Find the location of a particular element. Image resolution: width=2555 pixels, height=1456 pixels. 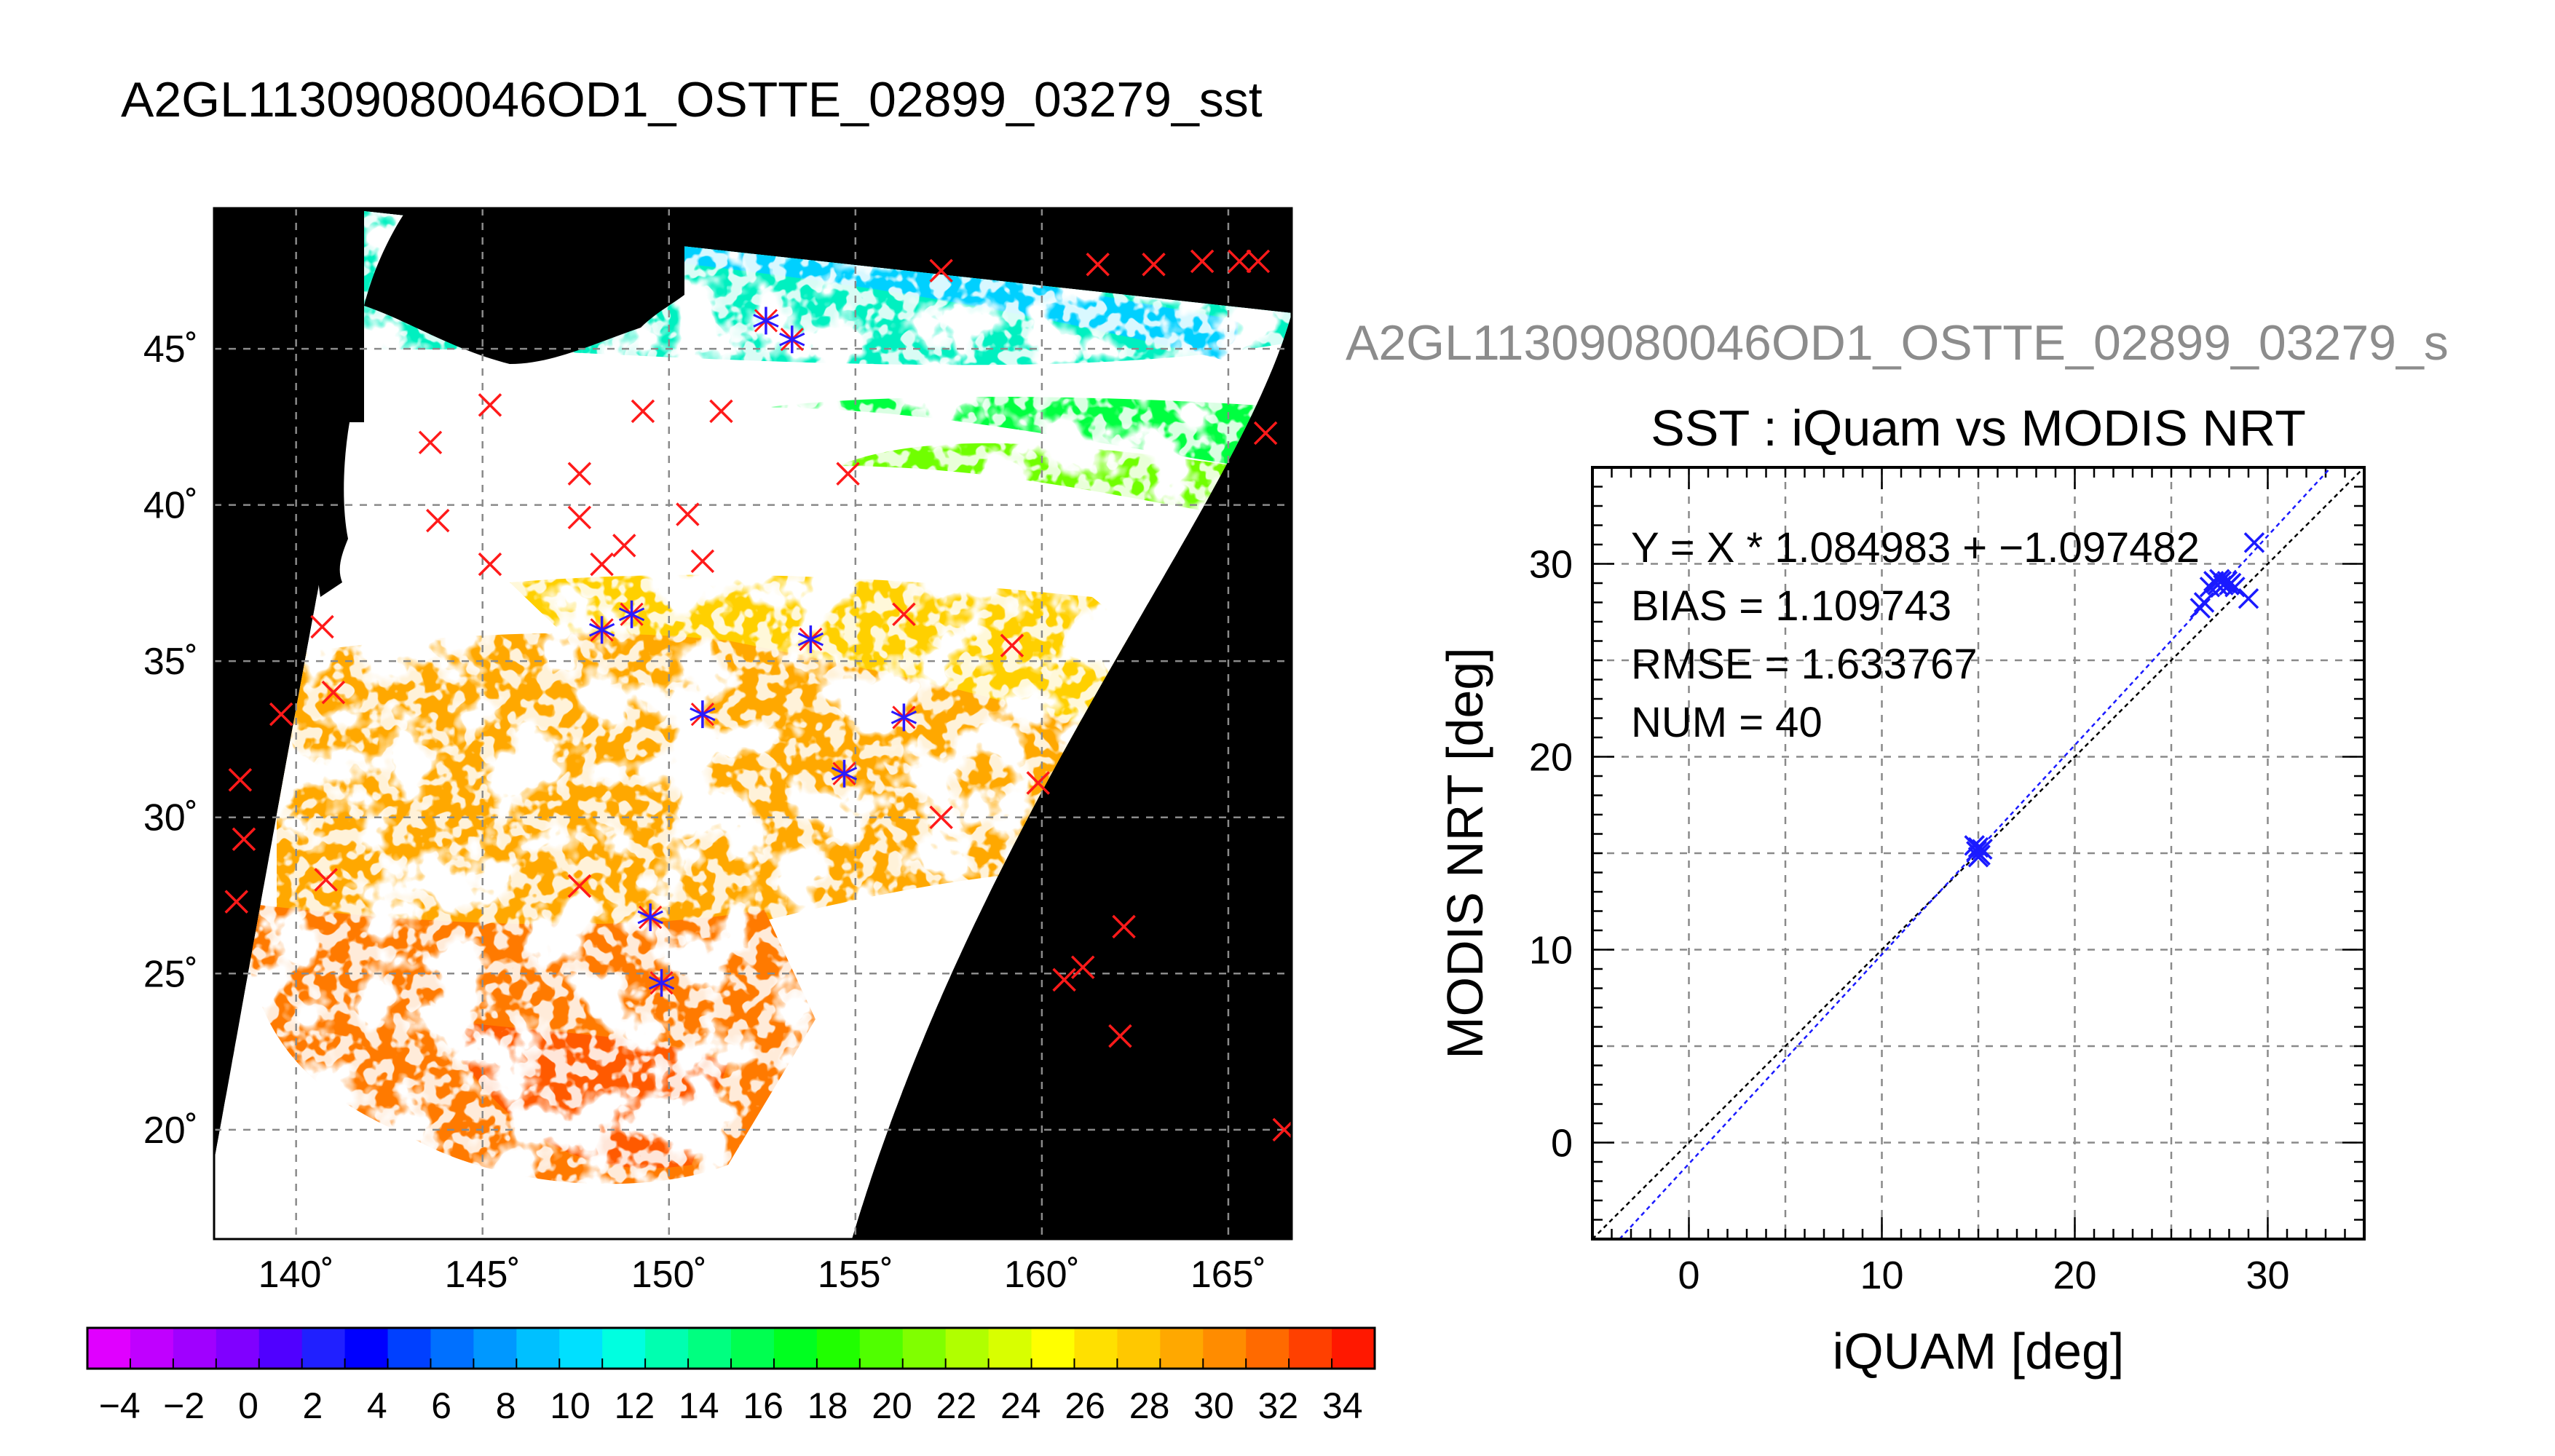

colorbar-tick-label: 18 is located at coordinates (827, 1405).